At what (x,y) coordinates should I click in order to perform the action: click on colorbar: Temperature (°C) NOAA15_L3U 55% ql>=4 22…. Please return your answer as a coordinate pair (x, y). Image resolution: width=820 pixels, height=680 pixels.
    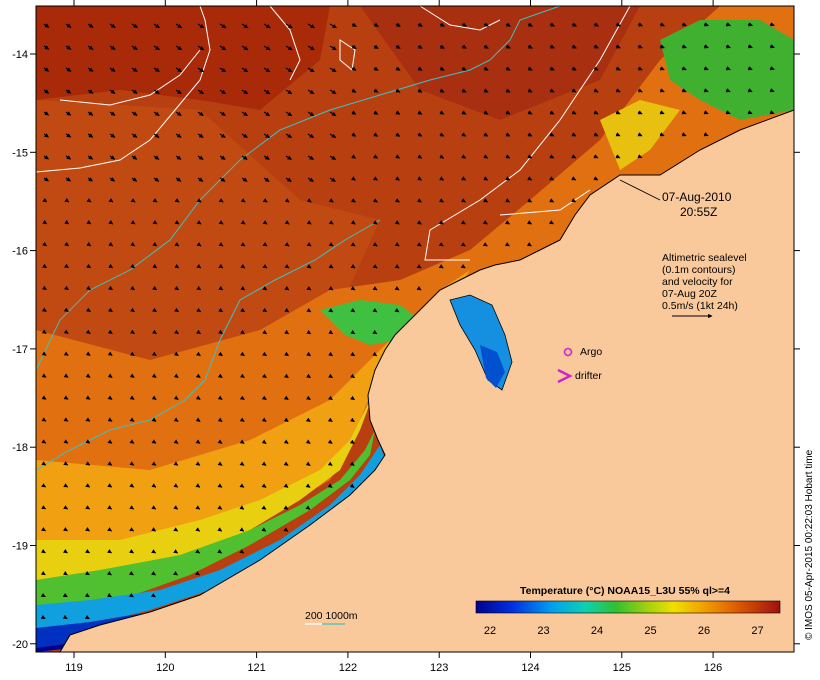
    Looking at the image, I should click on (628, 611).